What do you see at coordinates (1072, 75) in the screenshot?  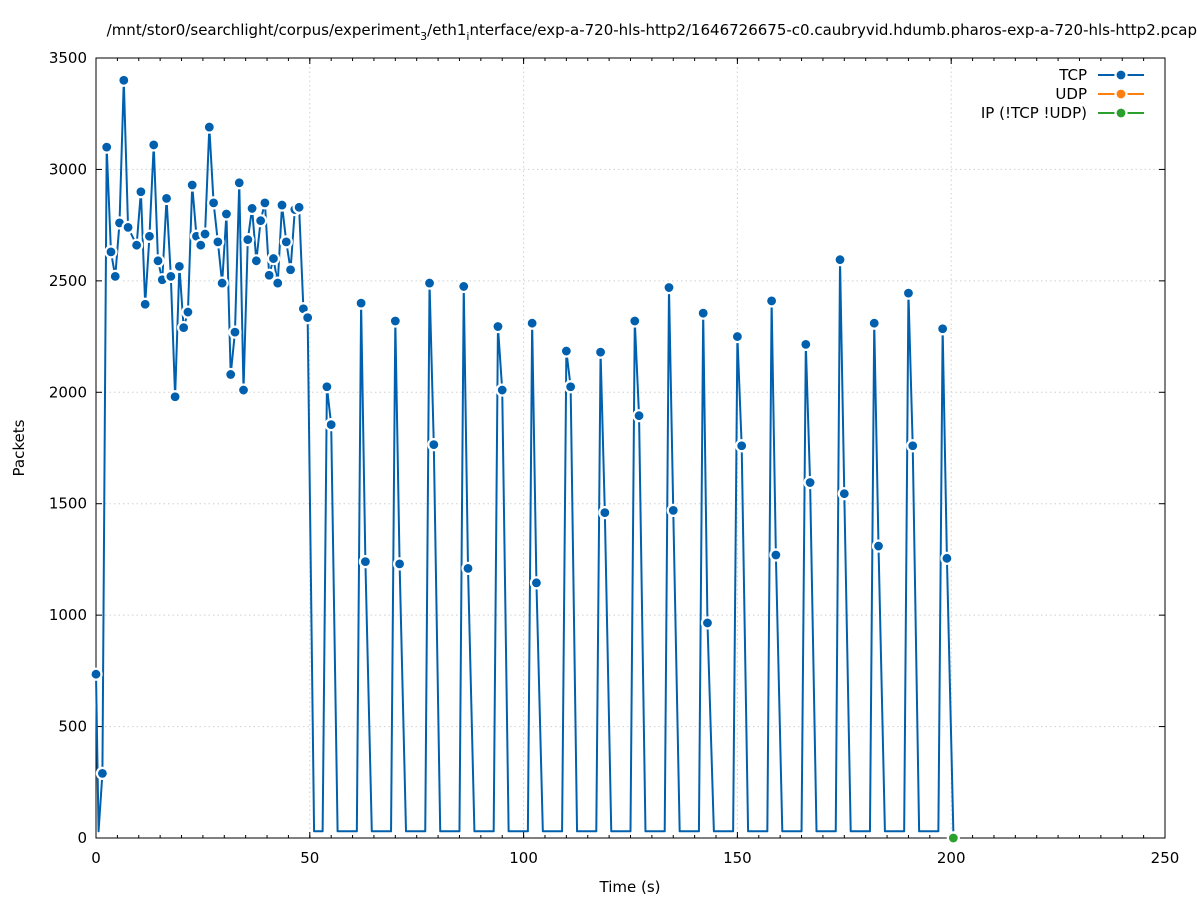 I see `legend-label: TCP` at bounding box center [1072, 75].